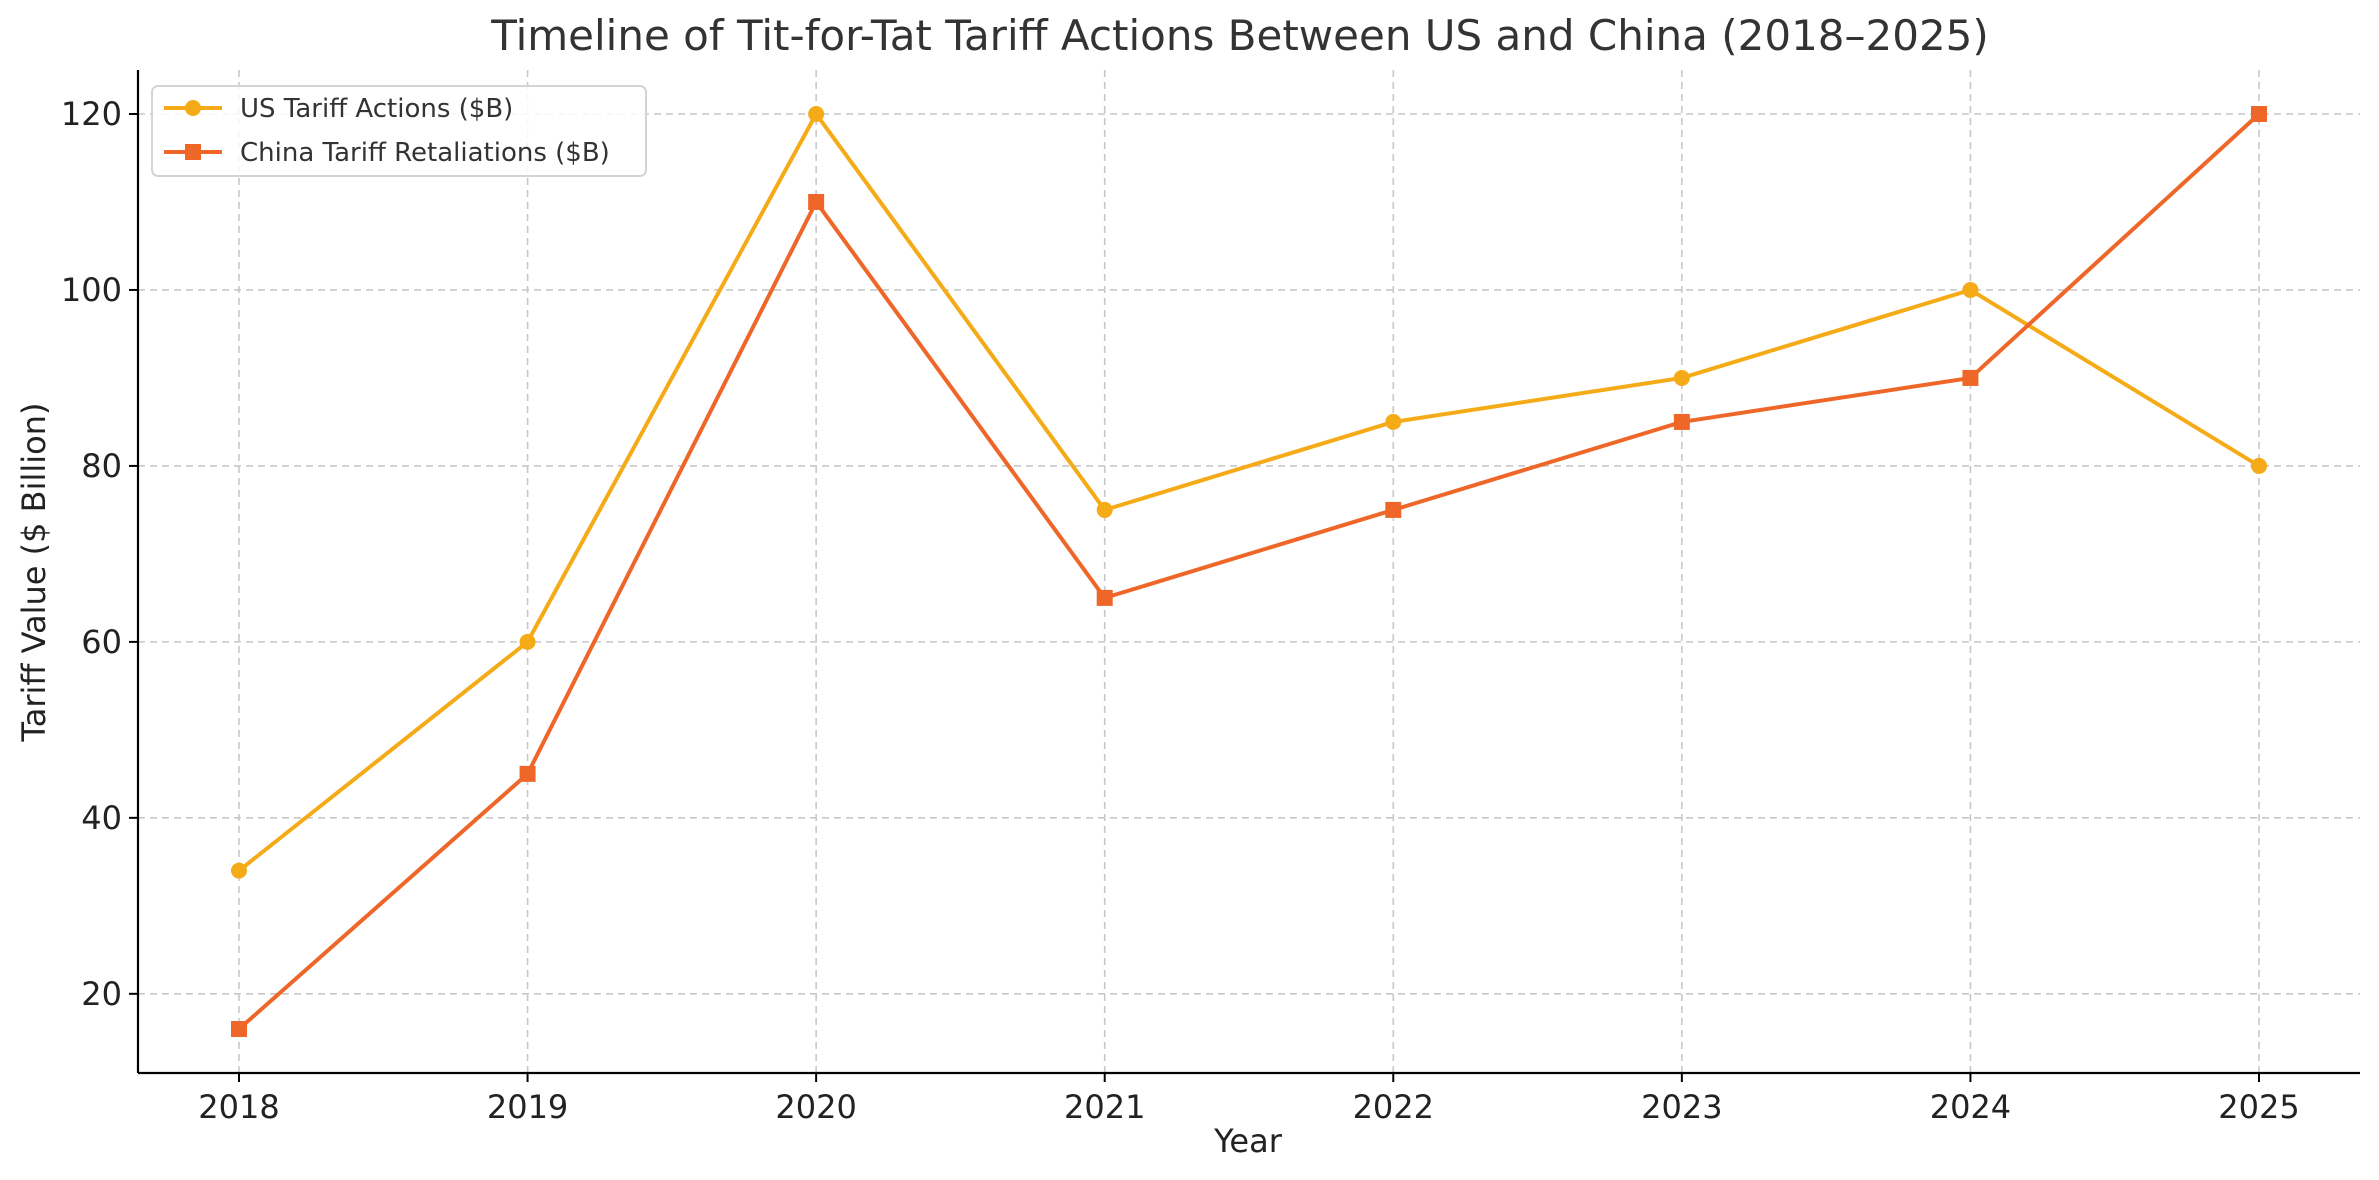 Image resolution: width=2379 pixels, height=1180 pixels. I want to click on x-axis-ticks: 2018 2019 2020 2021 2022 2023 2024 2025, so click(1249, 1099).